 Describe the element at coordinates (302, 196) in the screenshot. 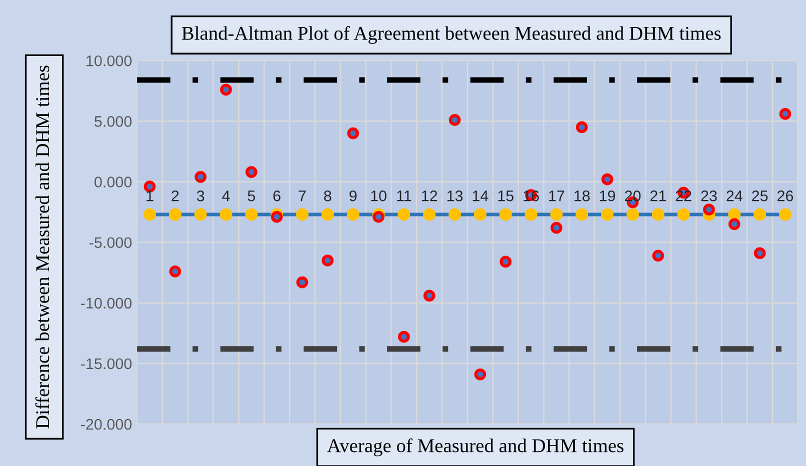

I see `x-tick-label: 7` at that location.